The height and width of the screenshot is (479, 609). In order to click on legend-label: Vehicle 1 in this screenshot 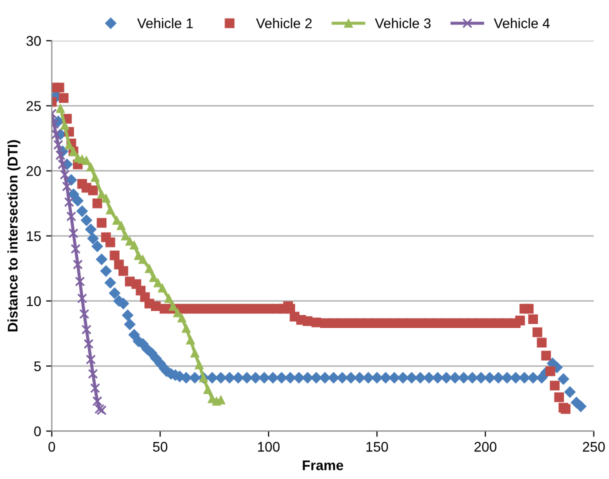, I will do `click(165, 23)`.